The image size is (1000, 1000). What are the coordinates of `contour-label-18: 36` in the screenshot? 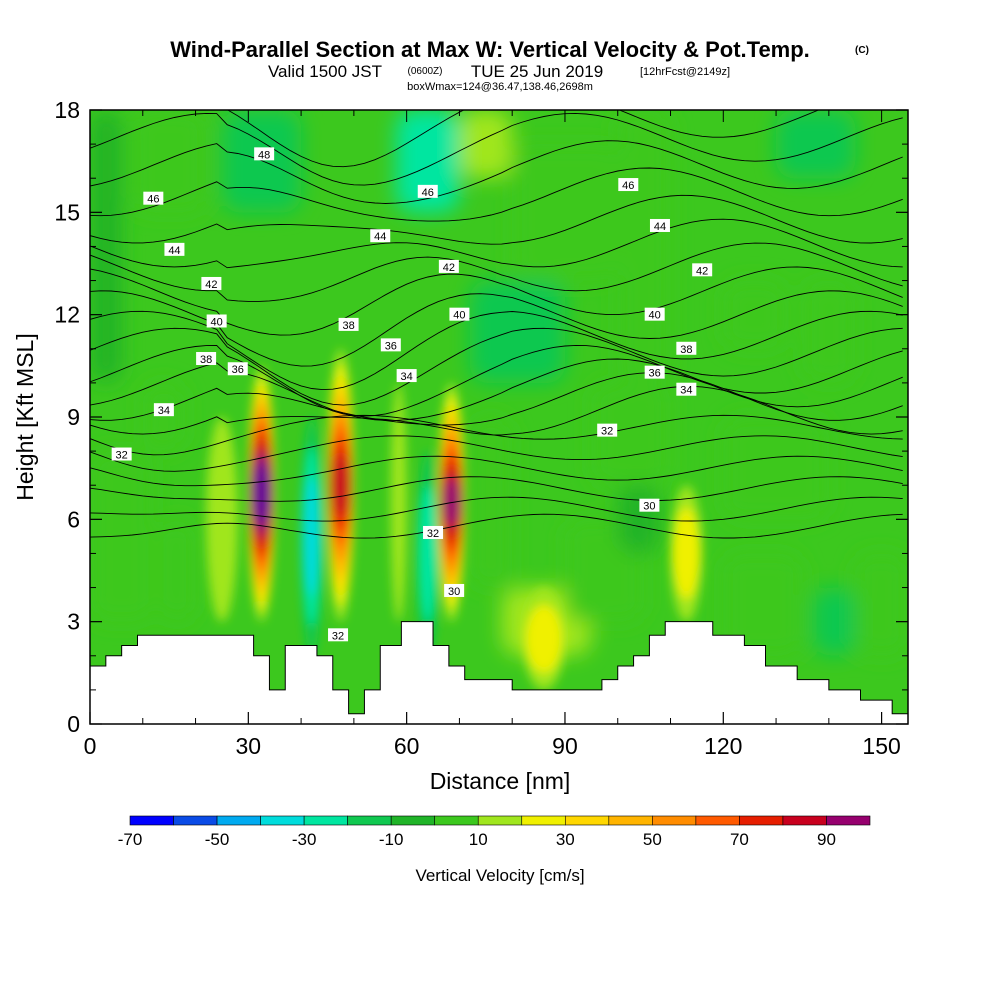 It's located at (654, 372).